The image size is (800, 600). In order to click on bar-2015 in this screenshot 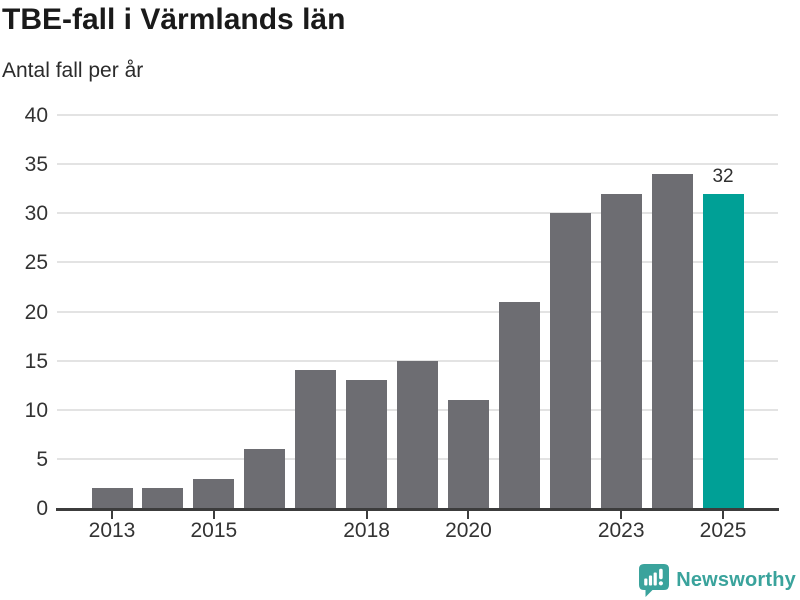, I will do `click(214, 493)`.